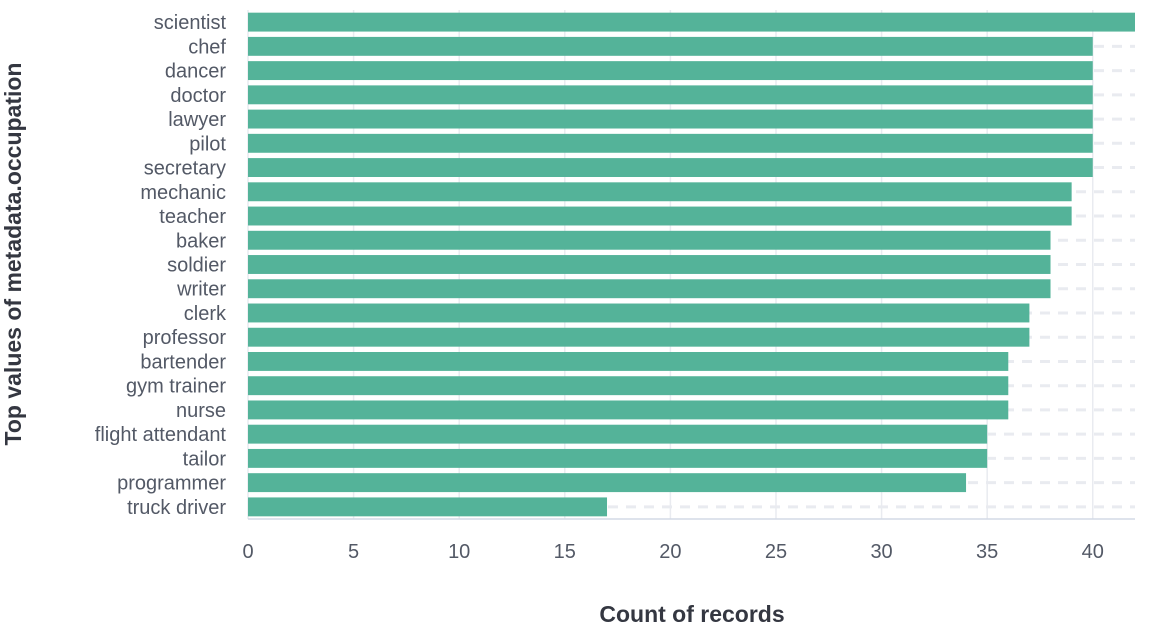 This screenshot has width=1150, height=629. Describe the element at coordinates (428, 507) in the screenshot. I see `bar-truck-driver` at that location.